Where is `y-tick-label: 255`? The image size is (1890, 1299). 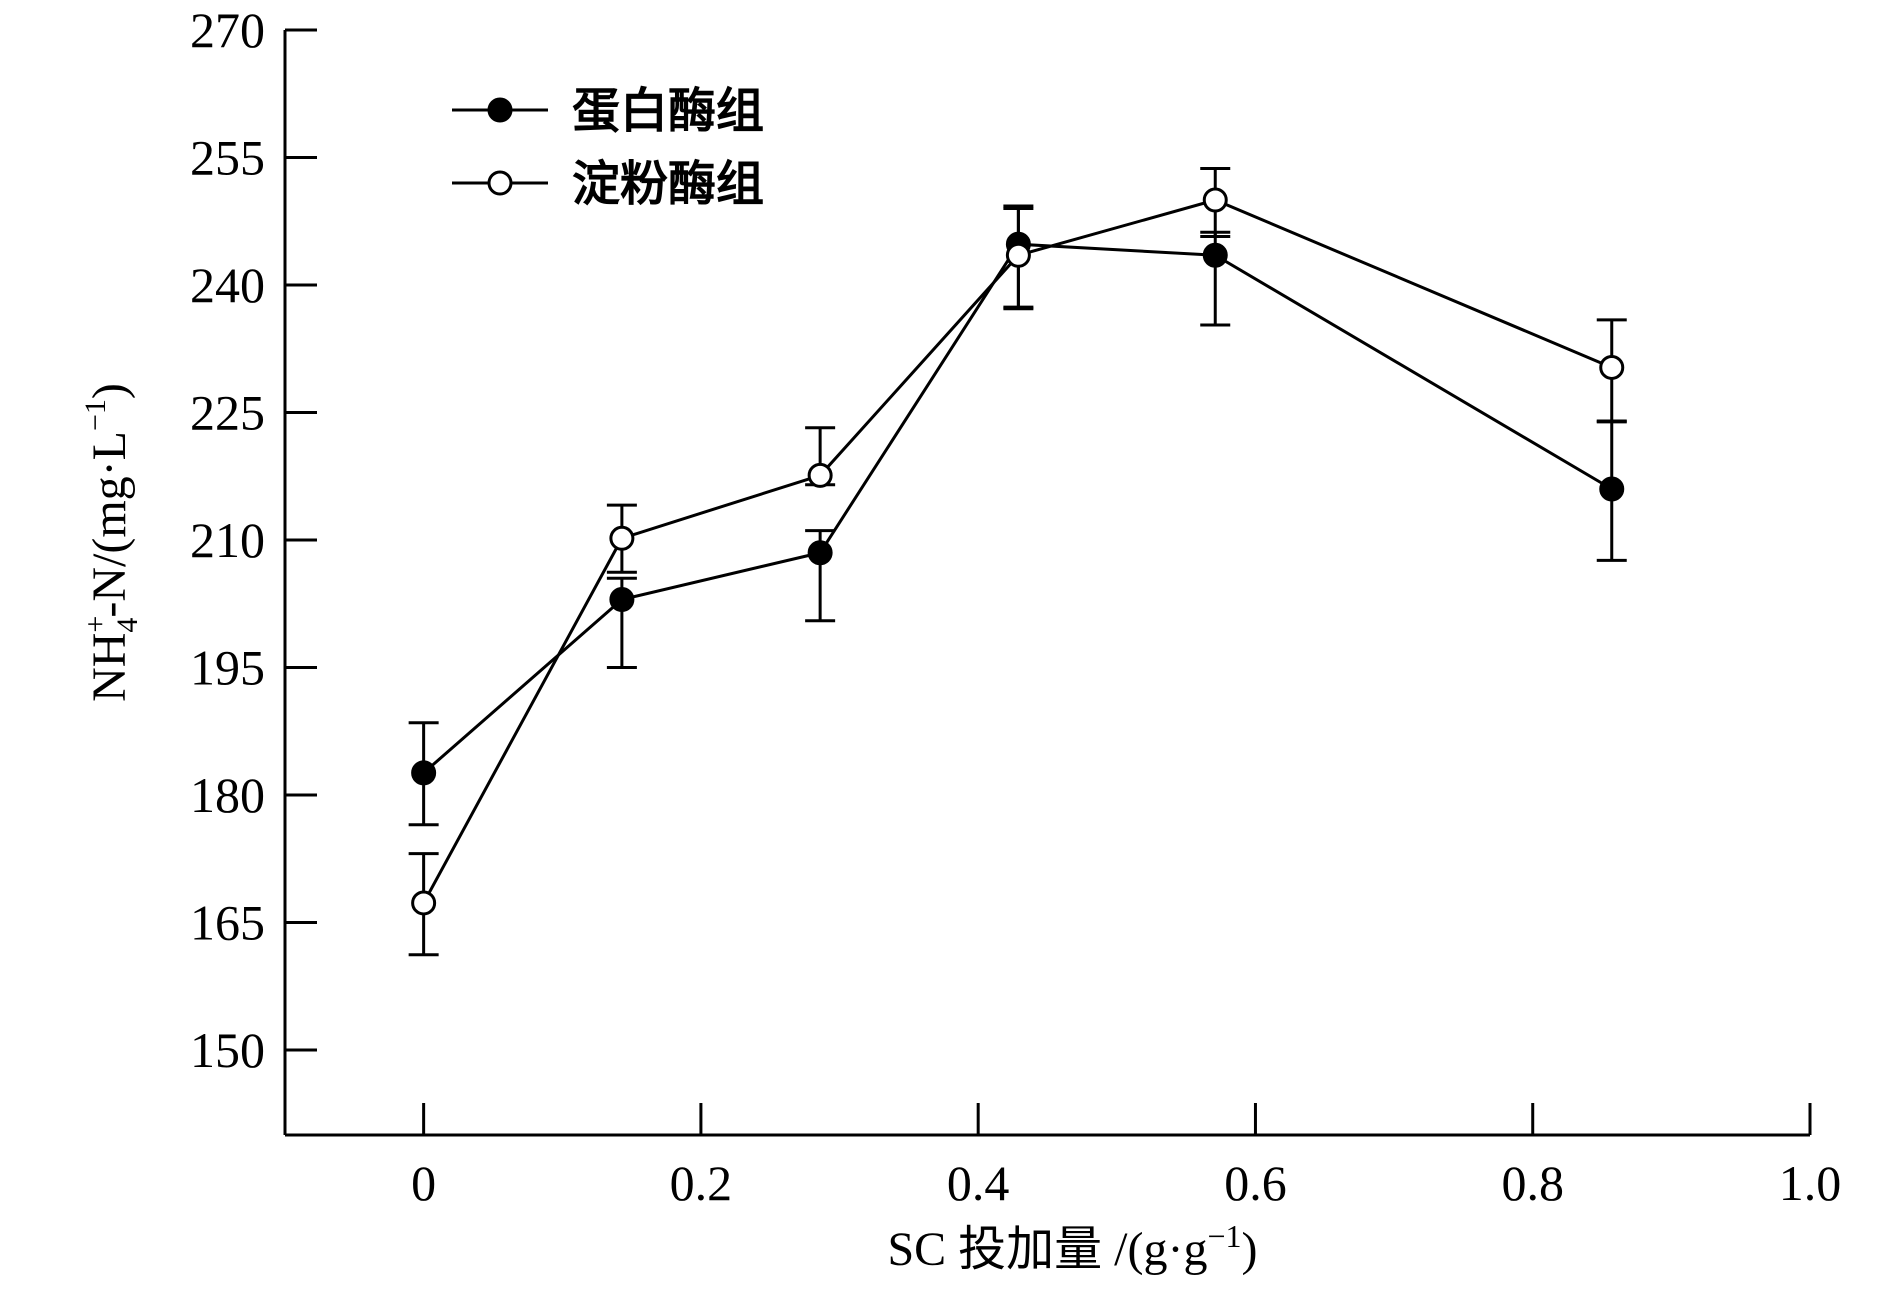 y-tick-label: 255 is located at coordinates (227, 158).